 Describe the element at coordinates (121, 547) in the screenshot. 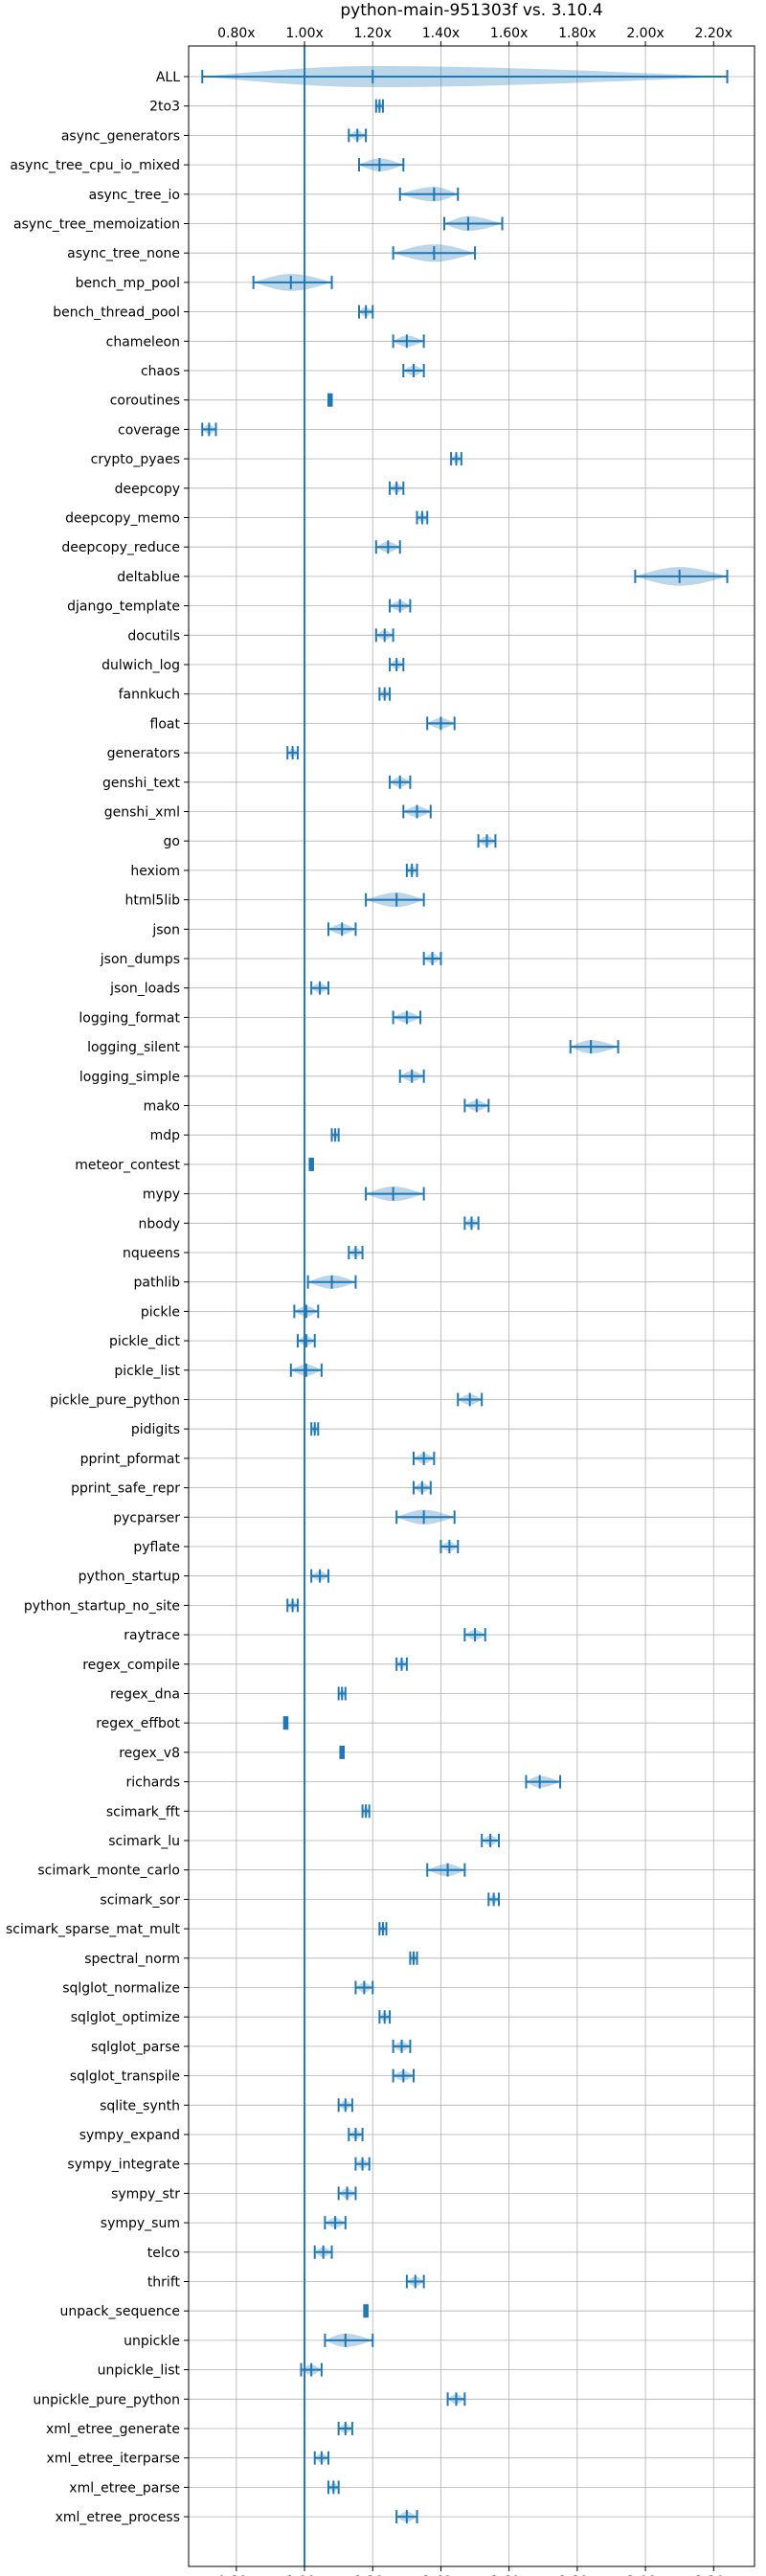

I see `category-label: deepcopy_reduce` at that location.